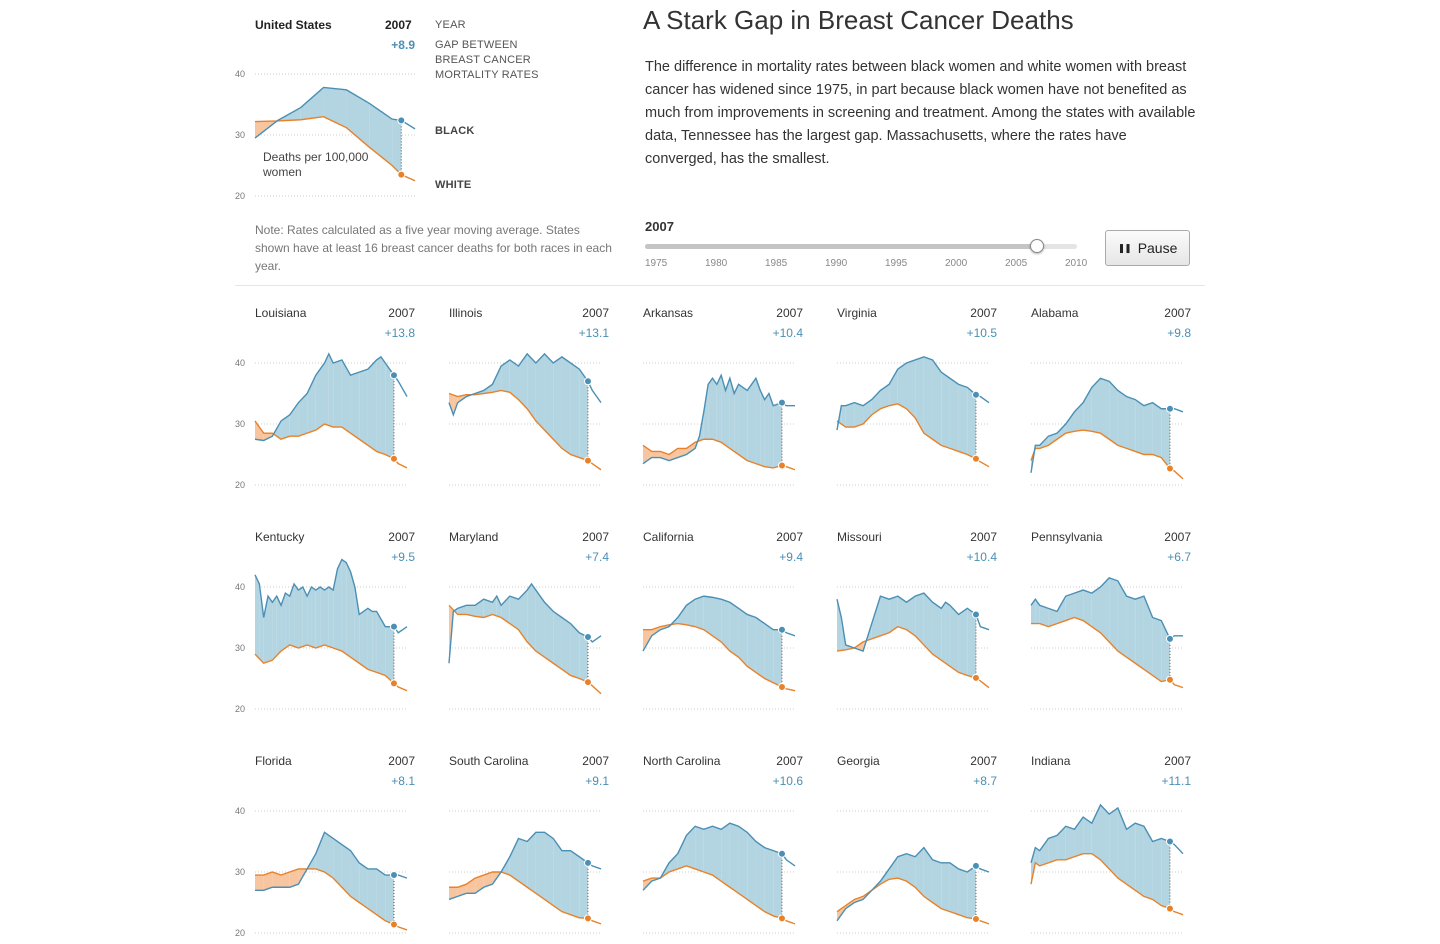  Describe the element at coordinates (1176, 781) in the screenshot. I see `state-gap: +11.1` at that location.